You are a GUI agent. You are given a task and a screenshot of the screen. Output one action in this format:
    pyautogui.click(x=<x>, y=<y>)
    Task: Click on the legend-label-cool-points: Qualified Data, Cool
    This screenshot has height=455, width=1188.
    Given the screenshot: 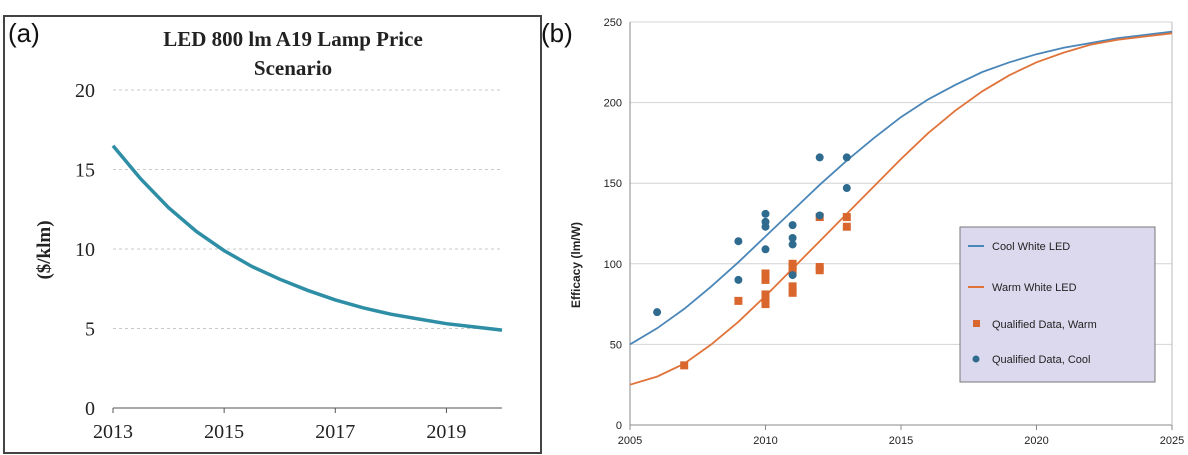 What is the action you would take?
    pyautogui.click(x=1041, y=360)
    